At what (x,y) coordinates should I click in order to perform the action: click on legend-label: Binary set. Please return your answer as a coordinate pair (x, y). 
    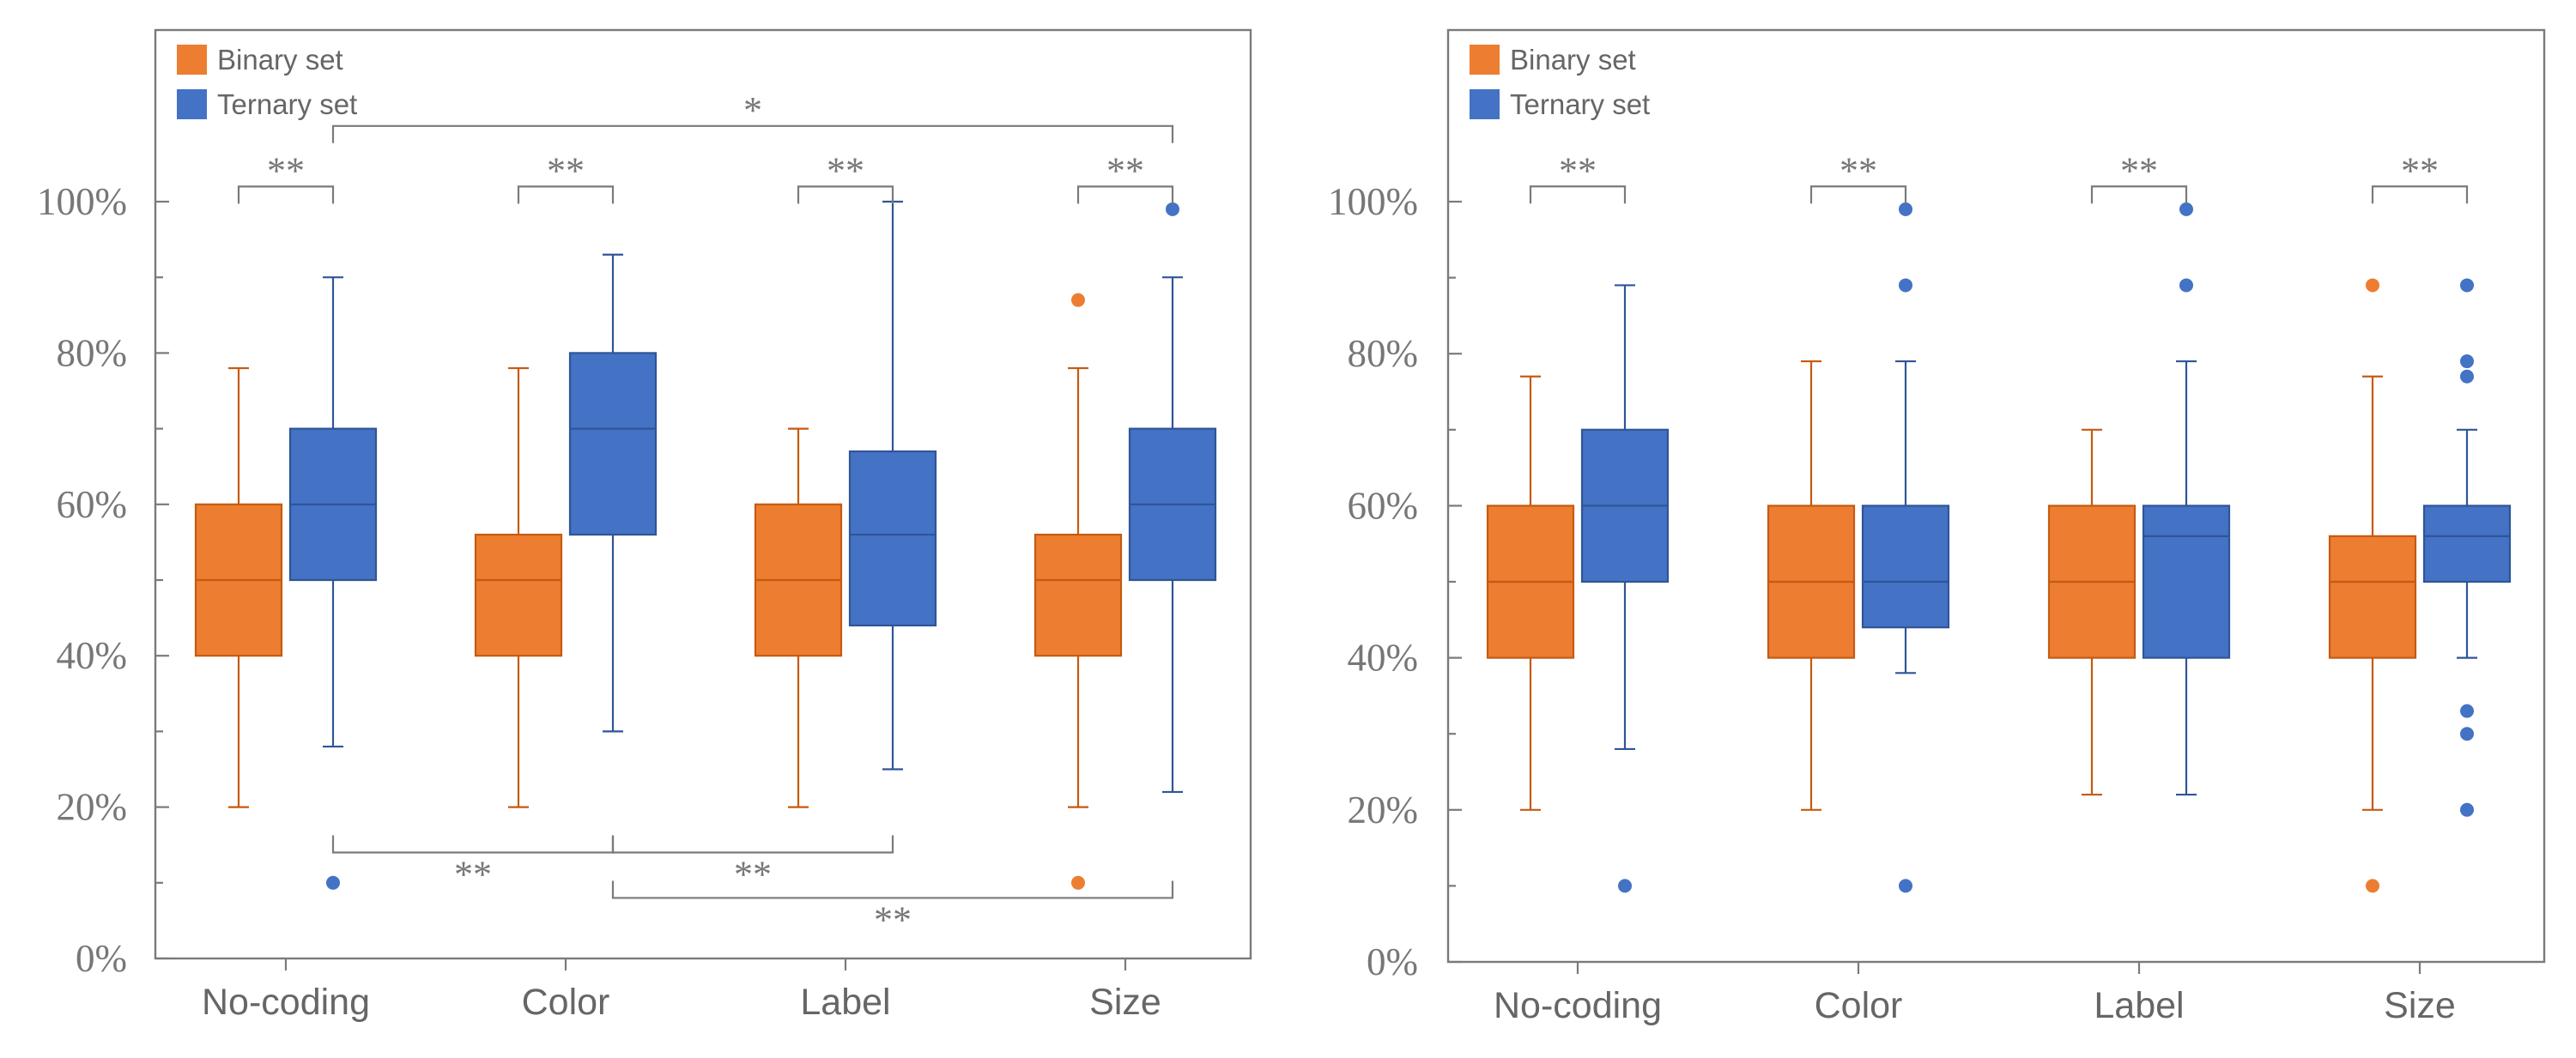
    Looking at the image, I should click on (280, 60).